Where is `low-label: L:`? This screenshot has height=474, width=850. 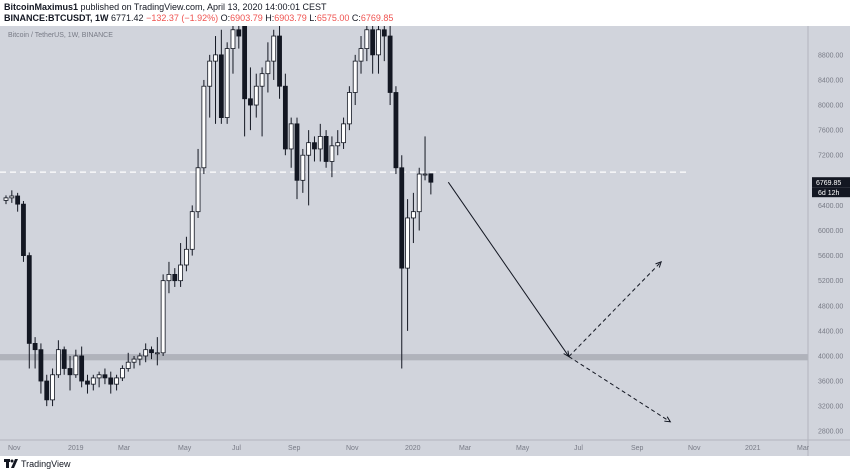
low-label: L: is located at coordinates (313, 18).